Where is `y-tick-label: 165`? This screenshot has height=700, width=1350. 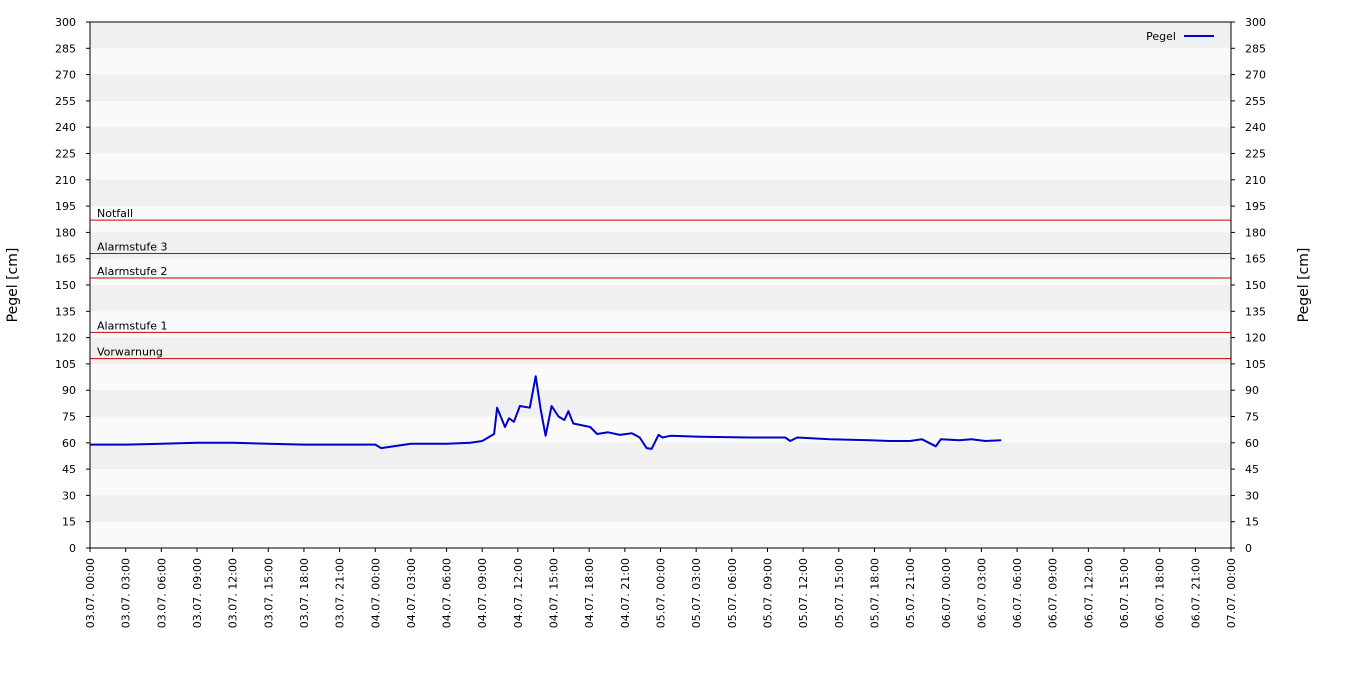 y-tick-label: 165 is located at coordinates (65, 259).